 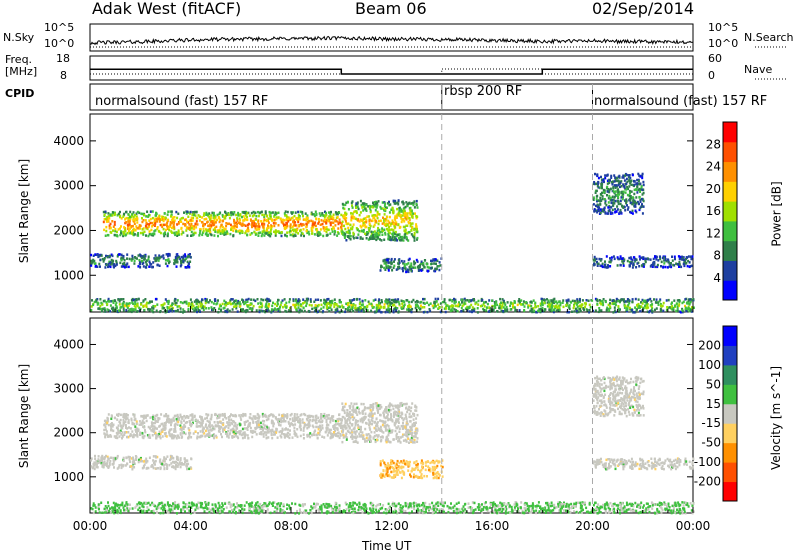 I want to click on date-label: 02/Sep/2014, so click(x=643, y=9).